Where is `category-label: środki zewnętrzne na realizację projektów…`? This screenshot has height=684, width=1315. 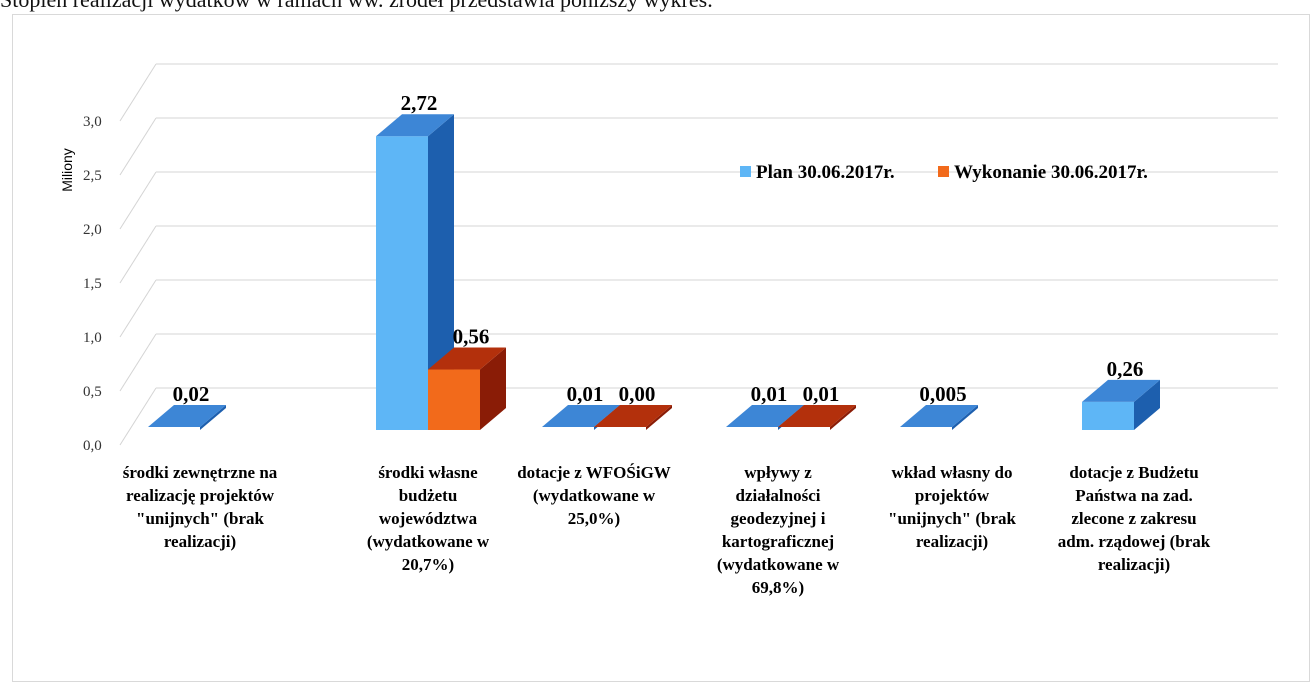 category-label: środki zewnętrzne na realizację projektów… is located at coordinates (200, 507).